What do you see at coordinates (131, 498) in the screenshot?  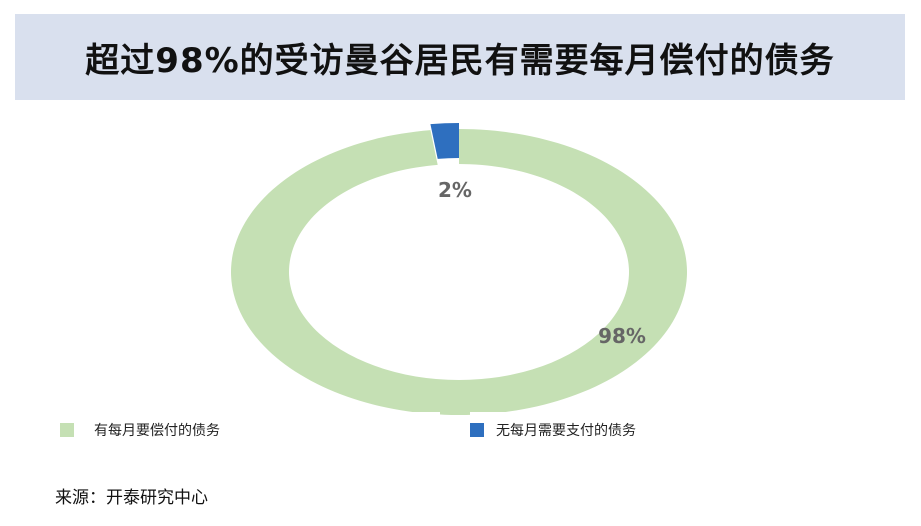 I see `source-note: 来源：开泰研究中心` at bounding box center [131, 498].